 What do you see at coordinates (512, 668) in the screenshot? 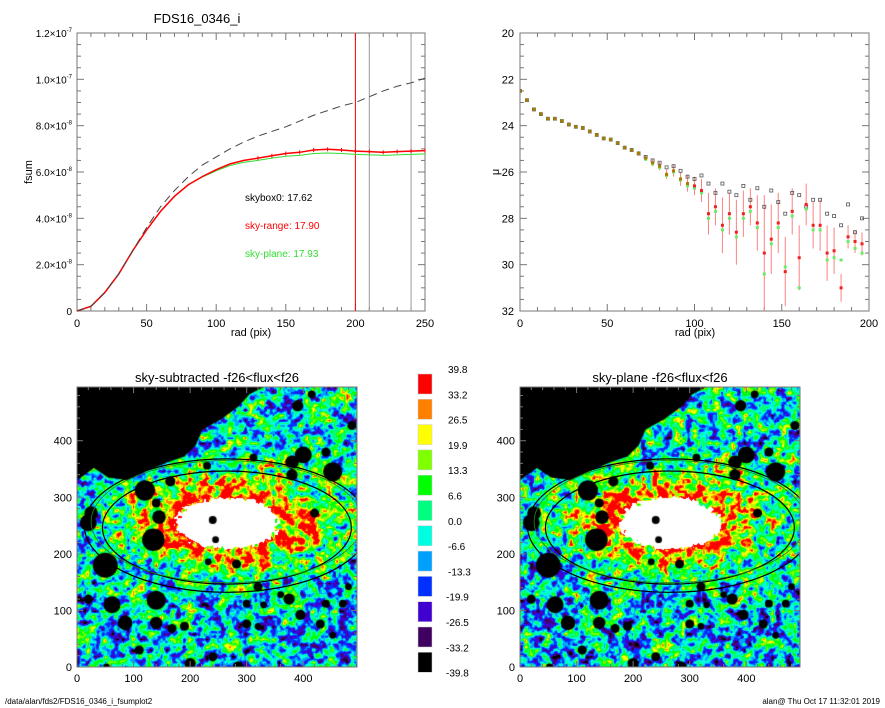
I see `y-tick-label: 0` at bounding box center [512, 668].